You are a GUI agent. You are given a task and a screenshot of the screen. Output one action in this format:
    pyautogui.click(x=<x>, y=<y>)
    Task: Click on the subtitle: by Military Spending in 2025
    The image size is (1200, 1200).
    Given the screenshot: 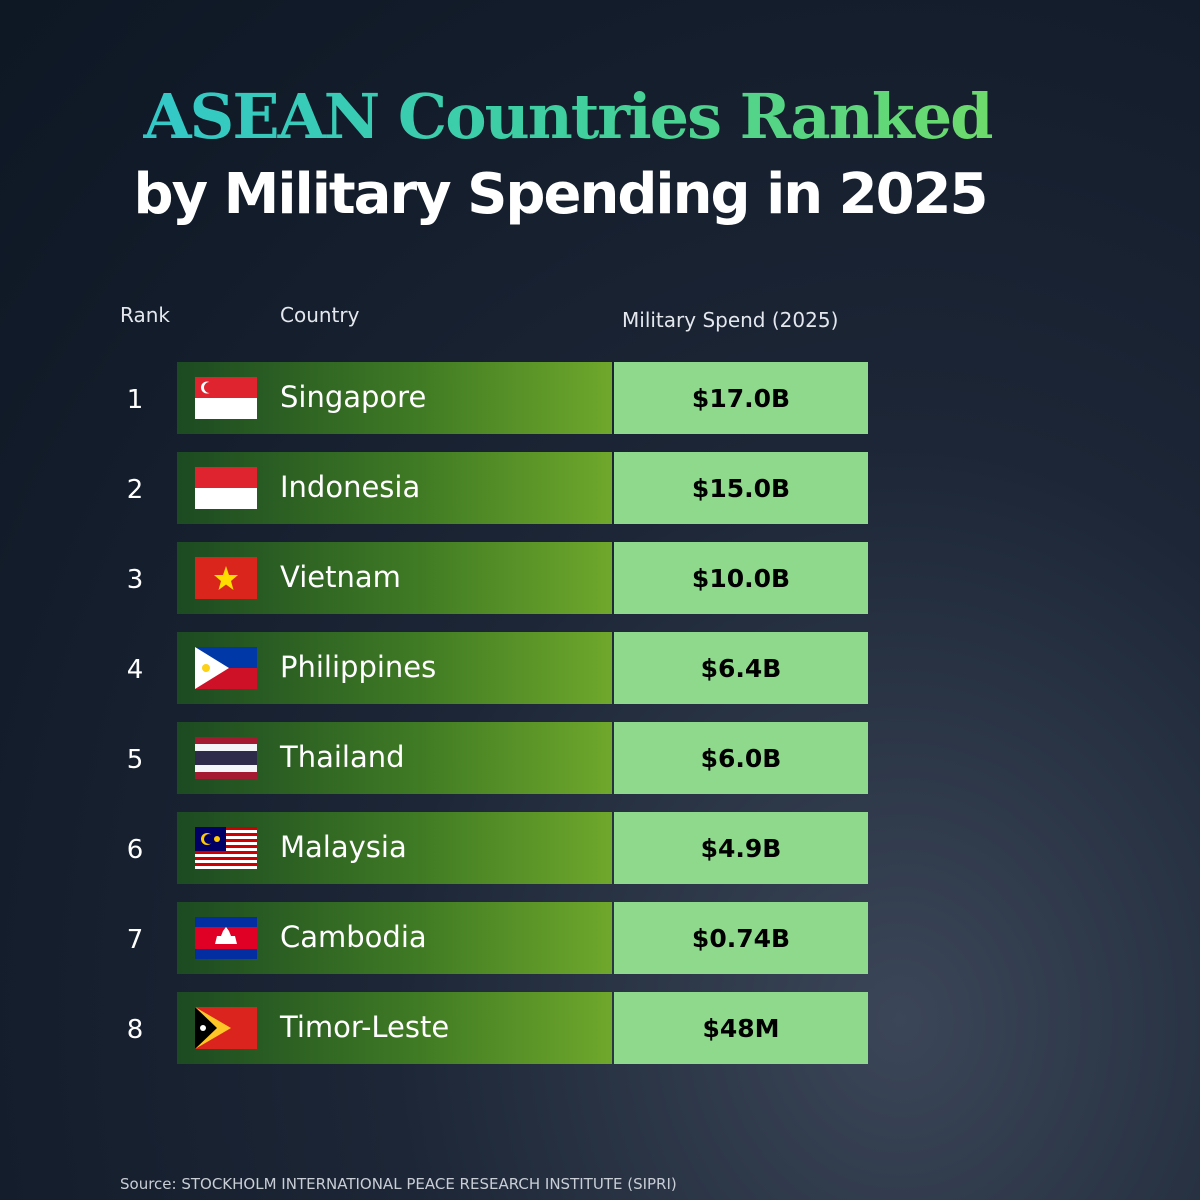 What is the action you would take?
    pyautogui.click(x=561, y=194)
    